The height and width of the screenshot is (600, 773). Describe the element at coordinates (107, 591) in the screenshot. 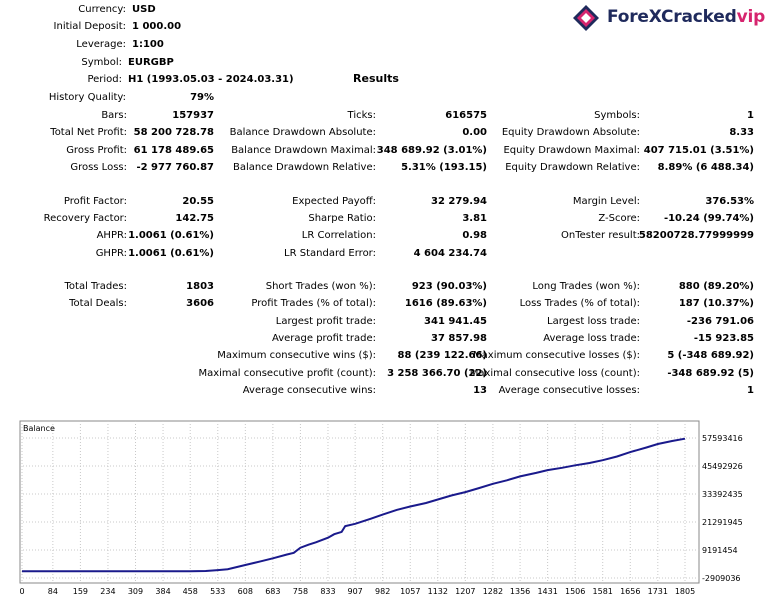

I see `x-tick-label: 234` at that location.